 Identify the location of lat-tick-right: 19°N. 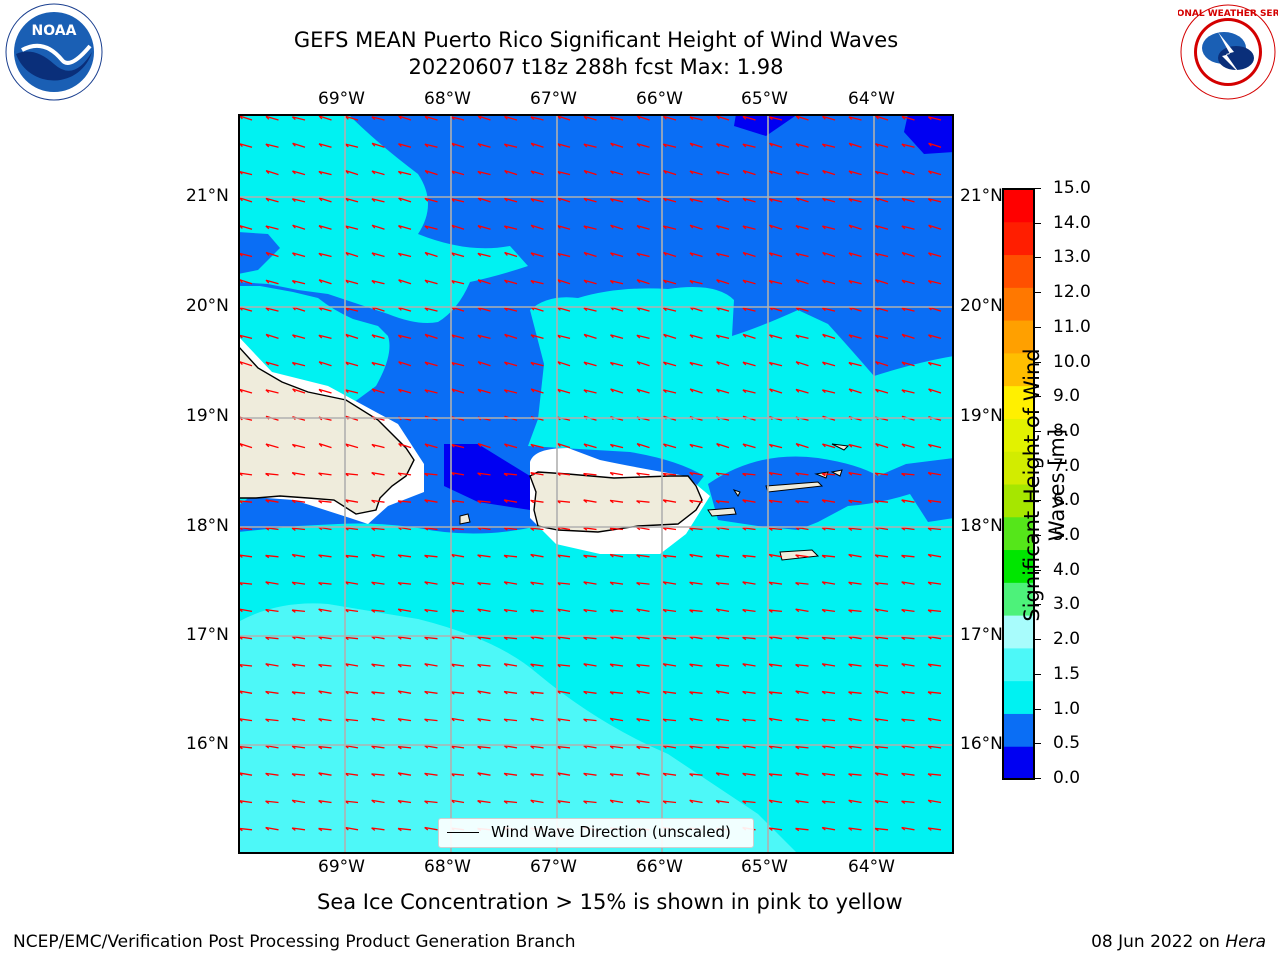
(981, 416).